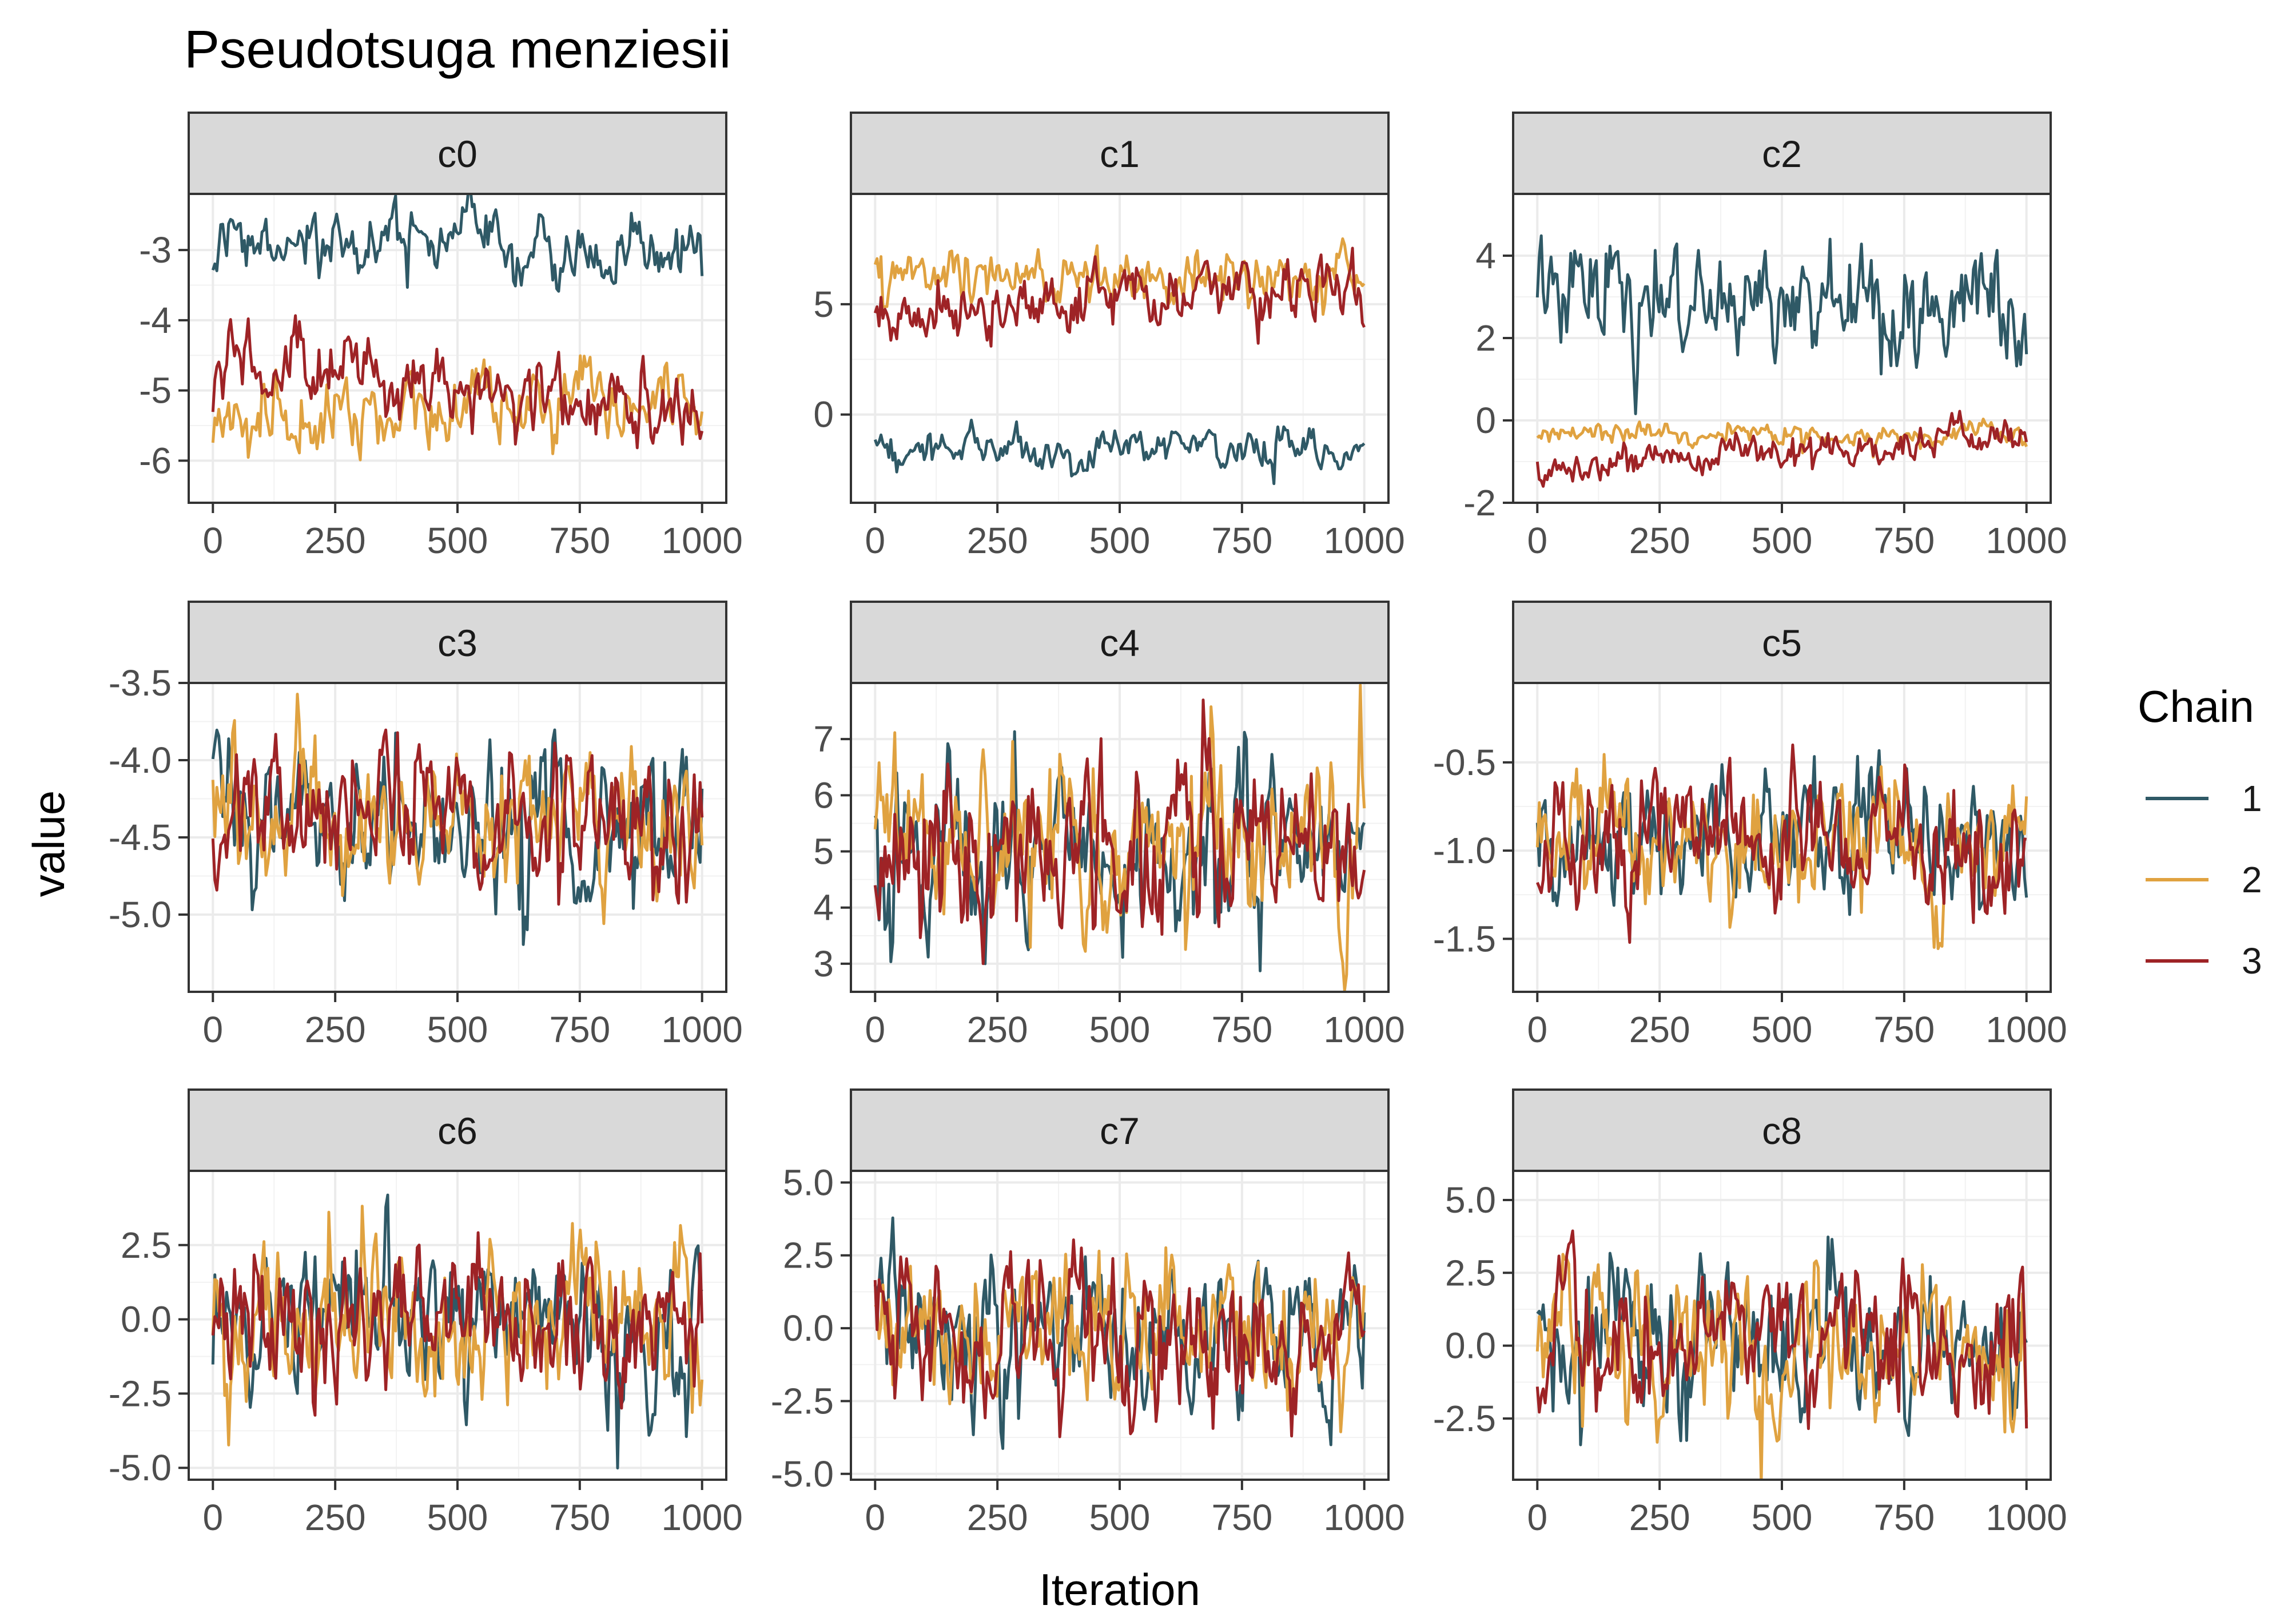  Describe the element at coordinates (140, 914) in the screenshot. I see `y-tick-label: -5.0` at that location.